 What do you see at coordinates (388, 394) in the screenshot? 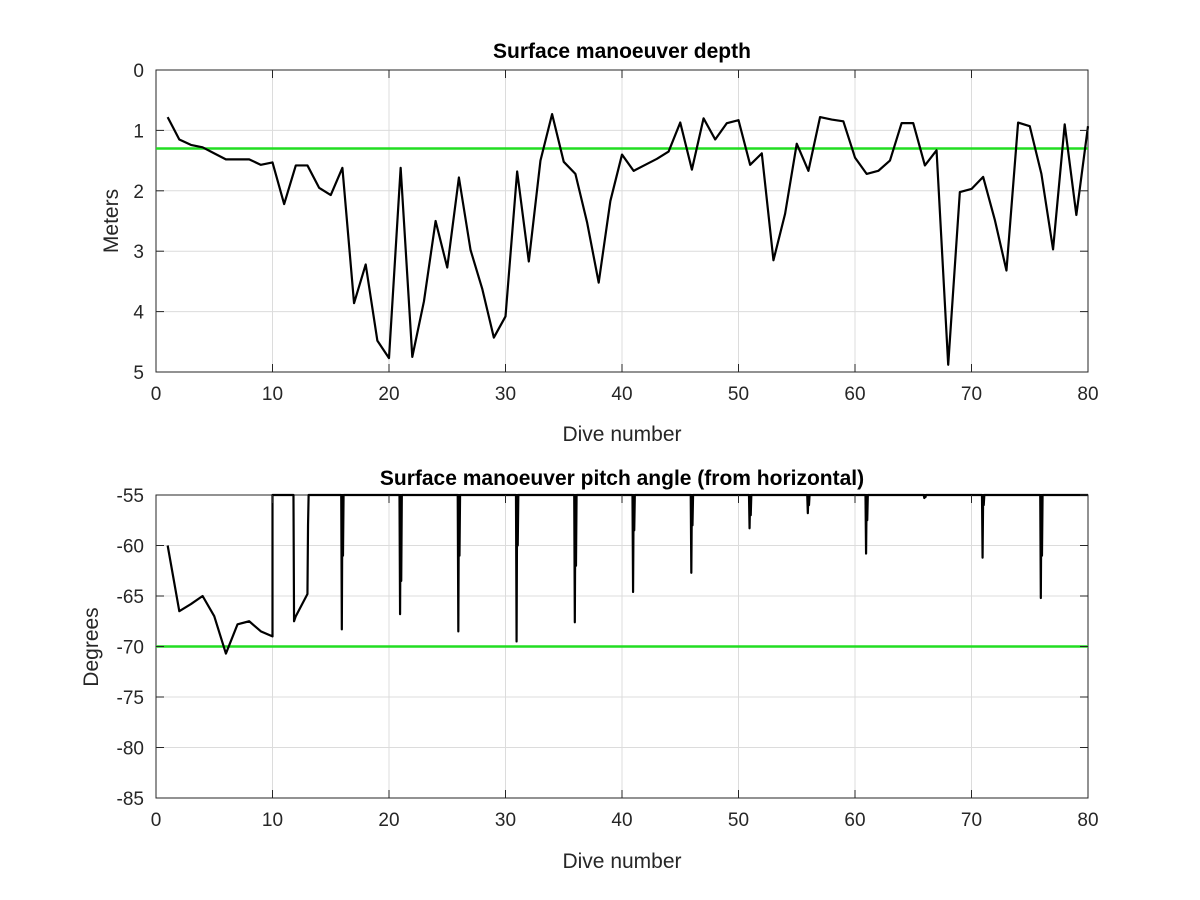
I see `depth-chart-x-tick-label: 20` at bounding box center [388, 394].